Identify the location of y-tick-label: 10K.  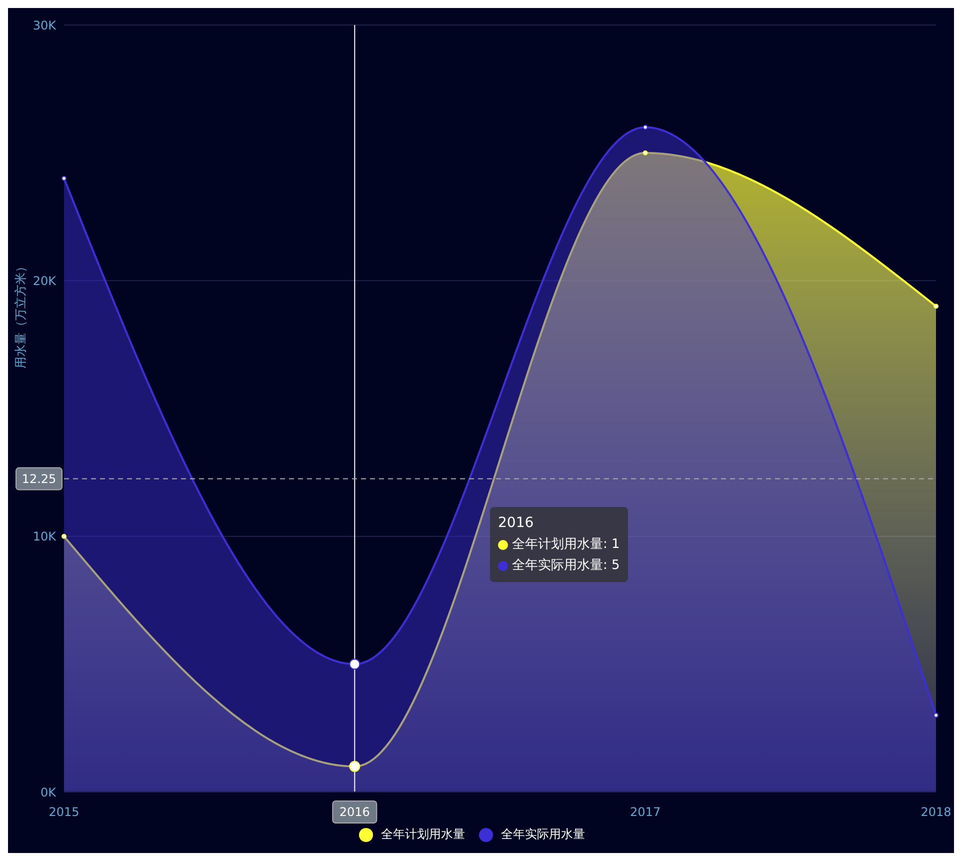
(45, 537).